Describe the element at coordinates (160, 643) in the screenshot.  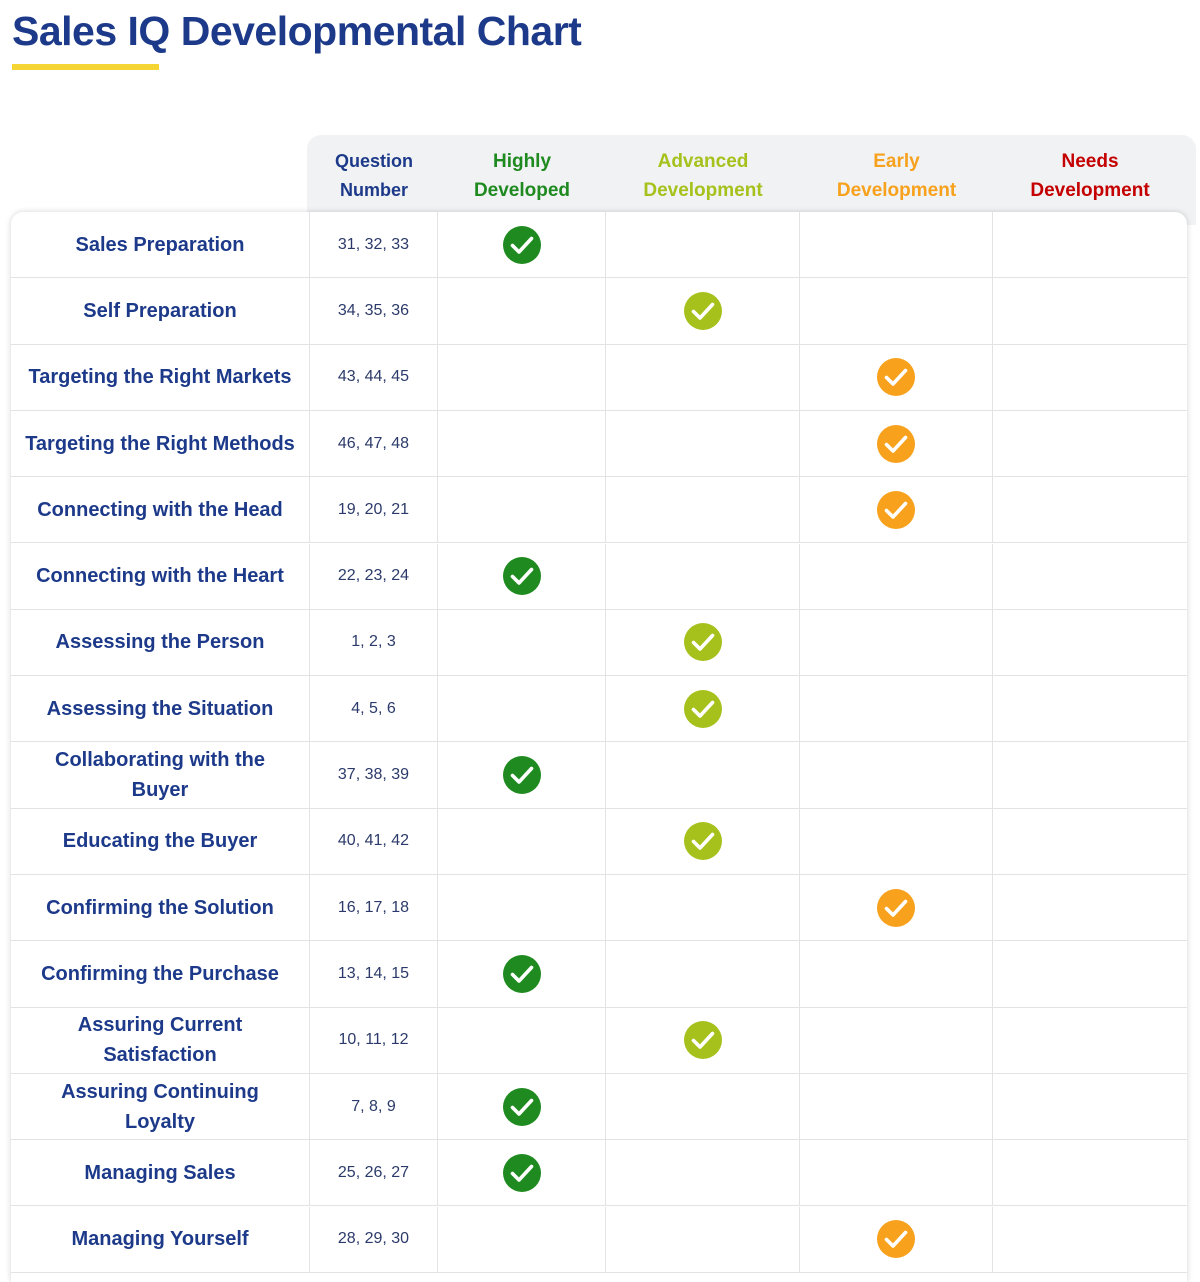
I see `row-label: Assessing the Person` at that location.